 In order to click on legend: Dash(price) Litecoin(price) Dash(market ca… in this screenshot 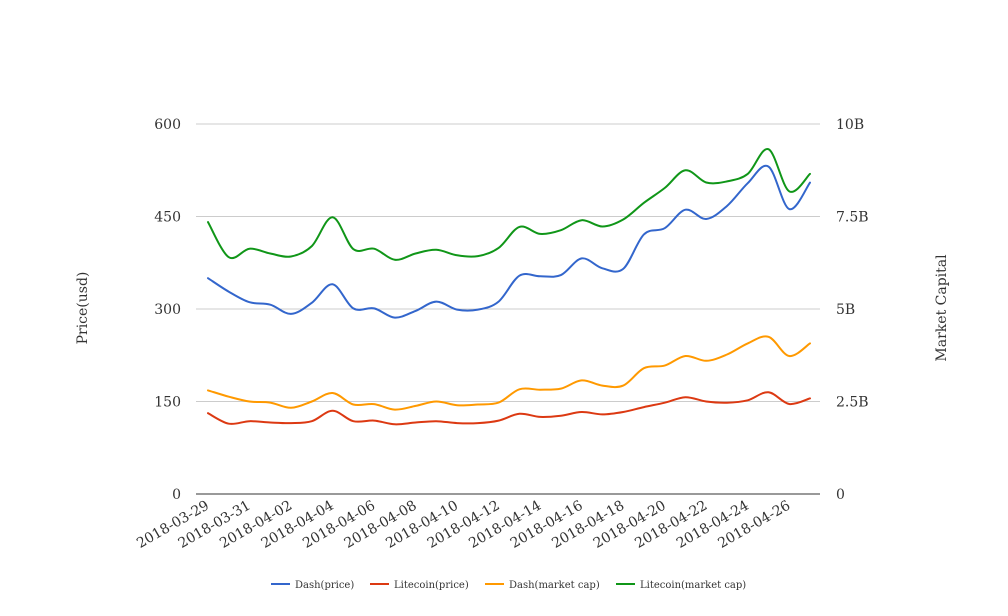, I will do `click(508, 585)`.